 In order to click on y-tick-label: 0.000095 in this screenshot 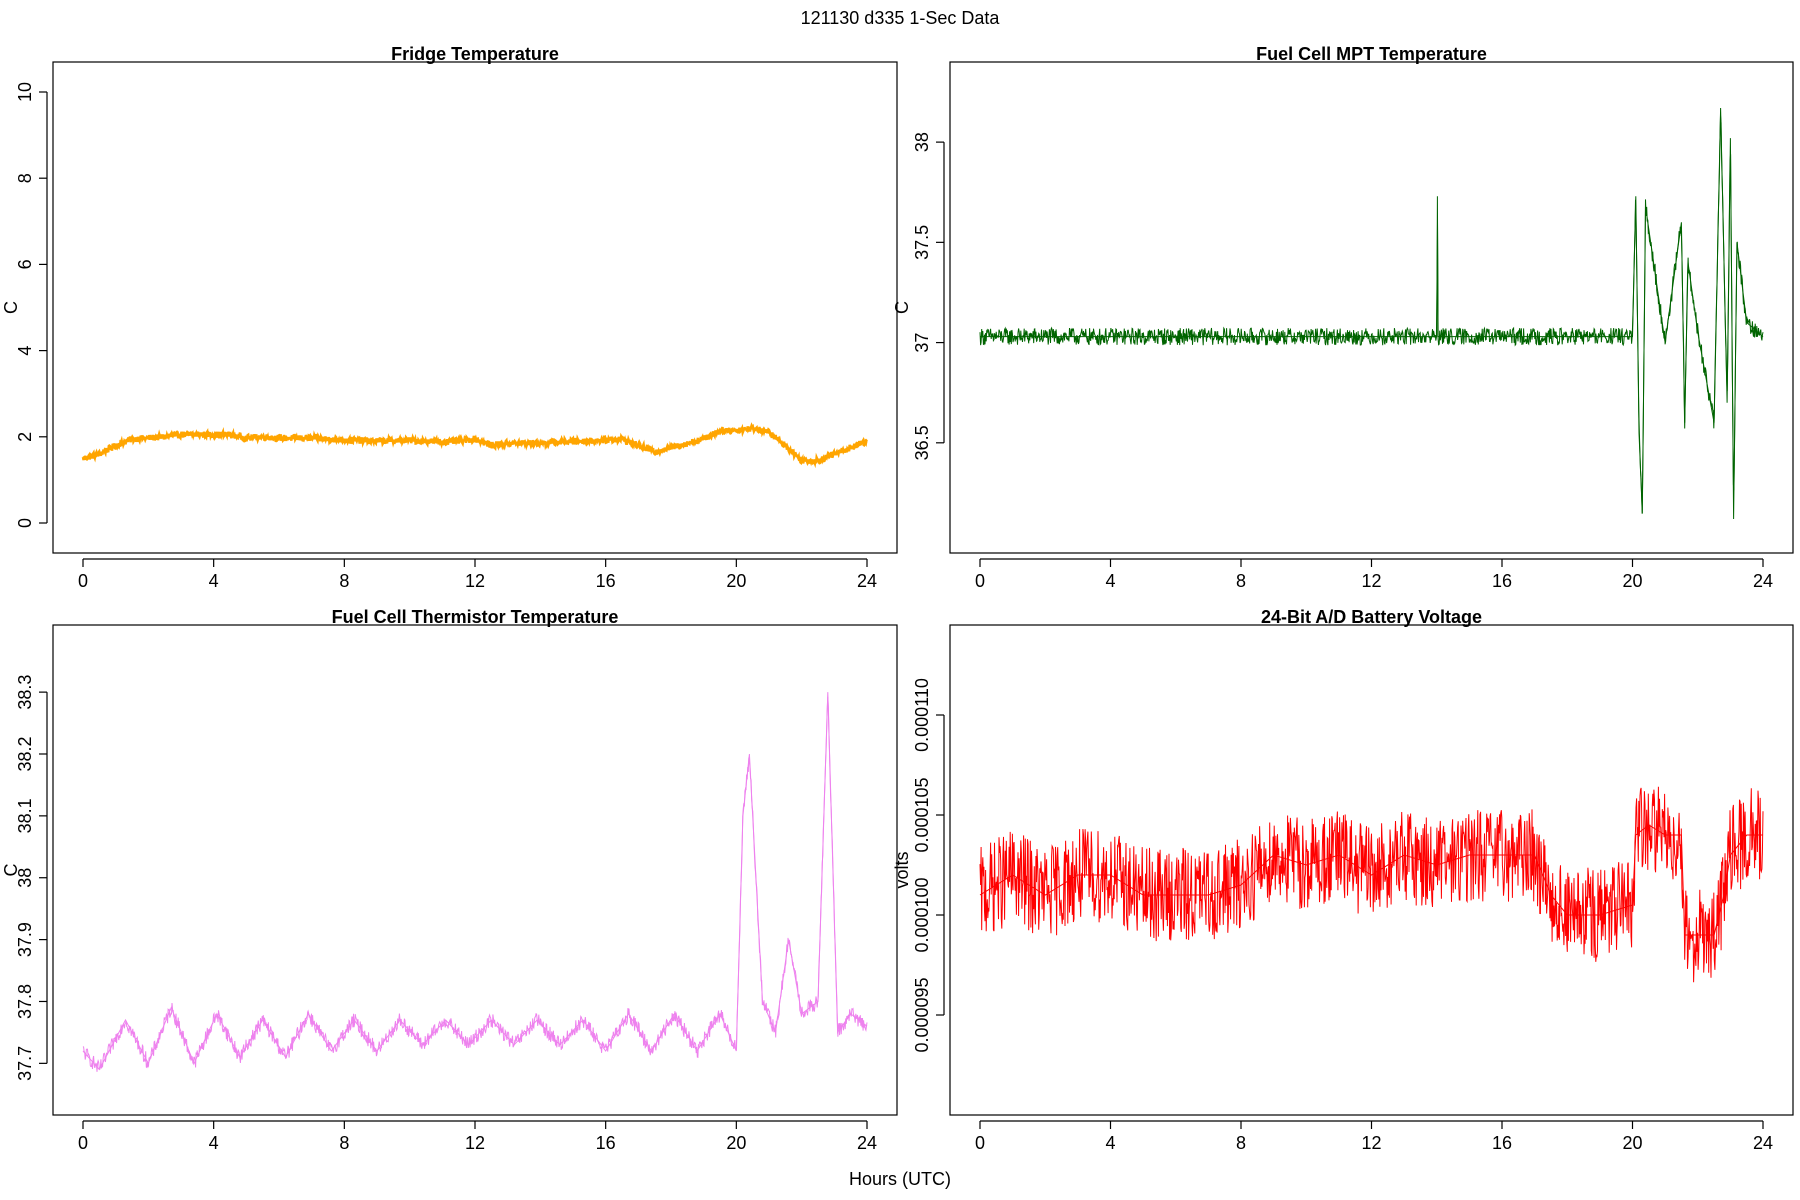, I will do `click(922, 1014)`.